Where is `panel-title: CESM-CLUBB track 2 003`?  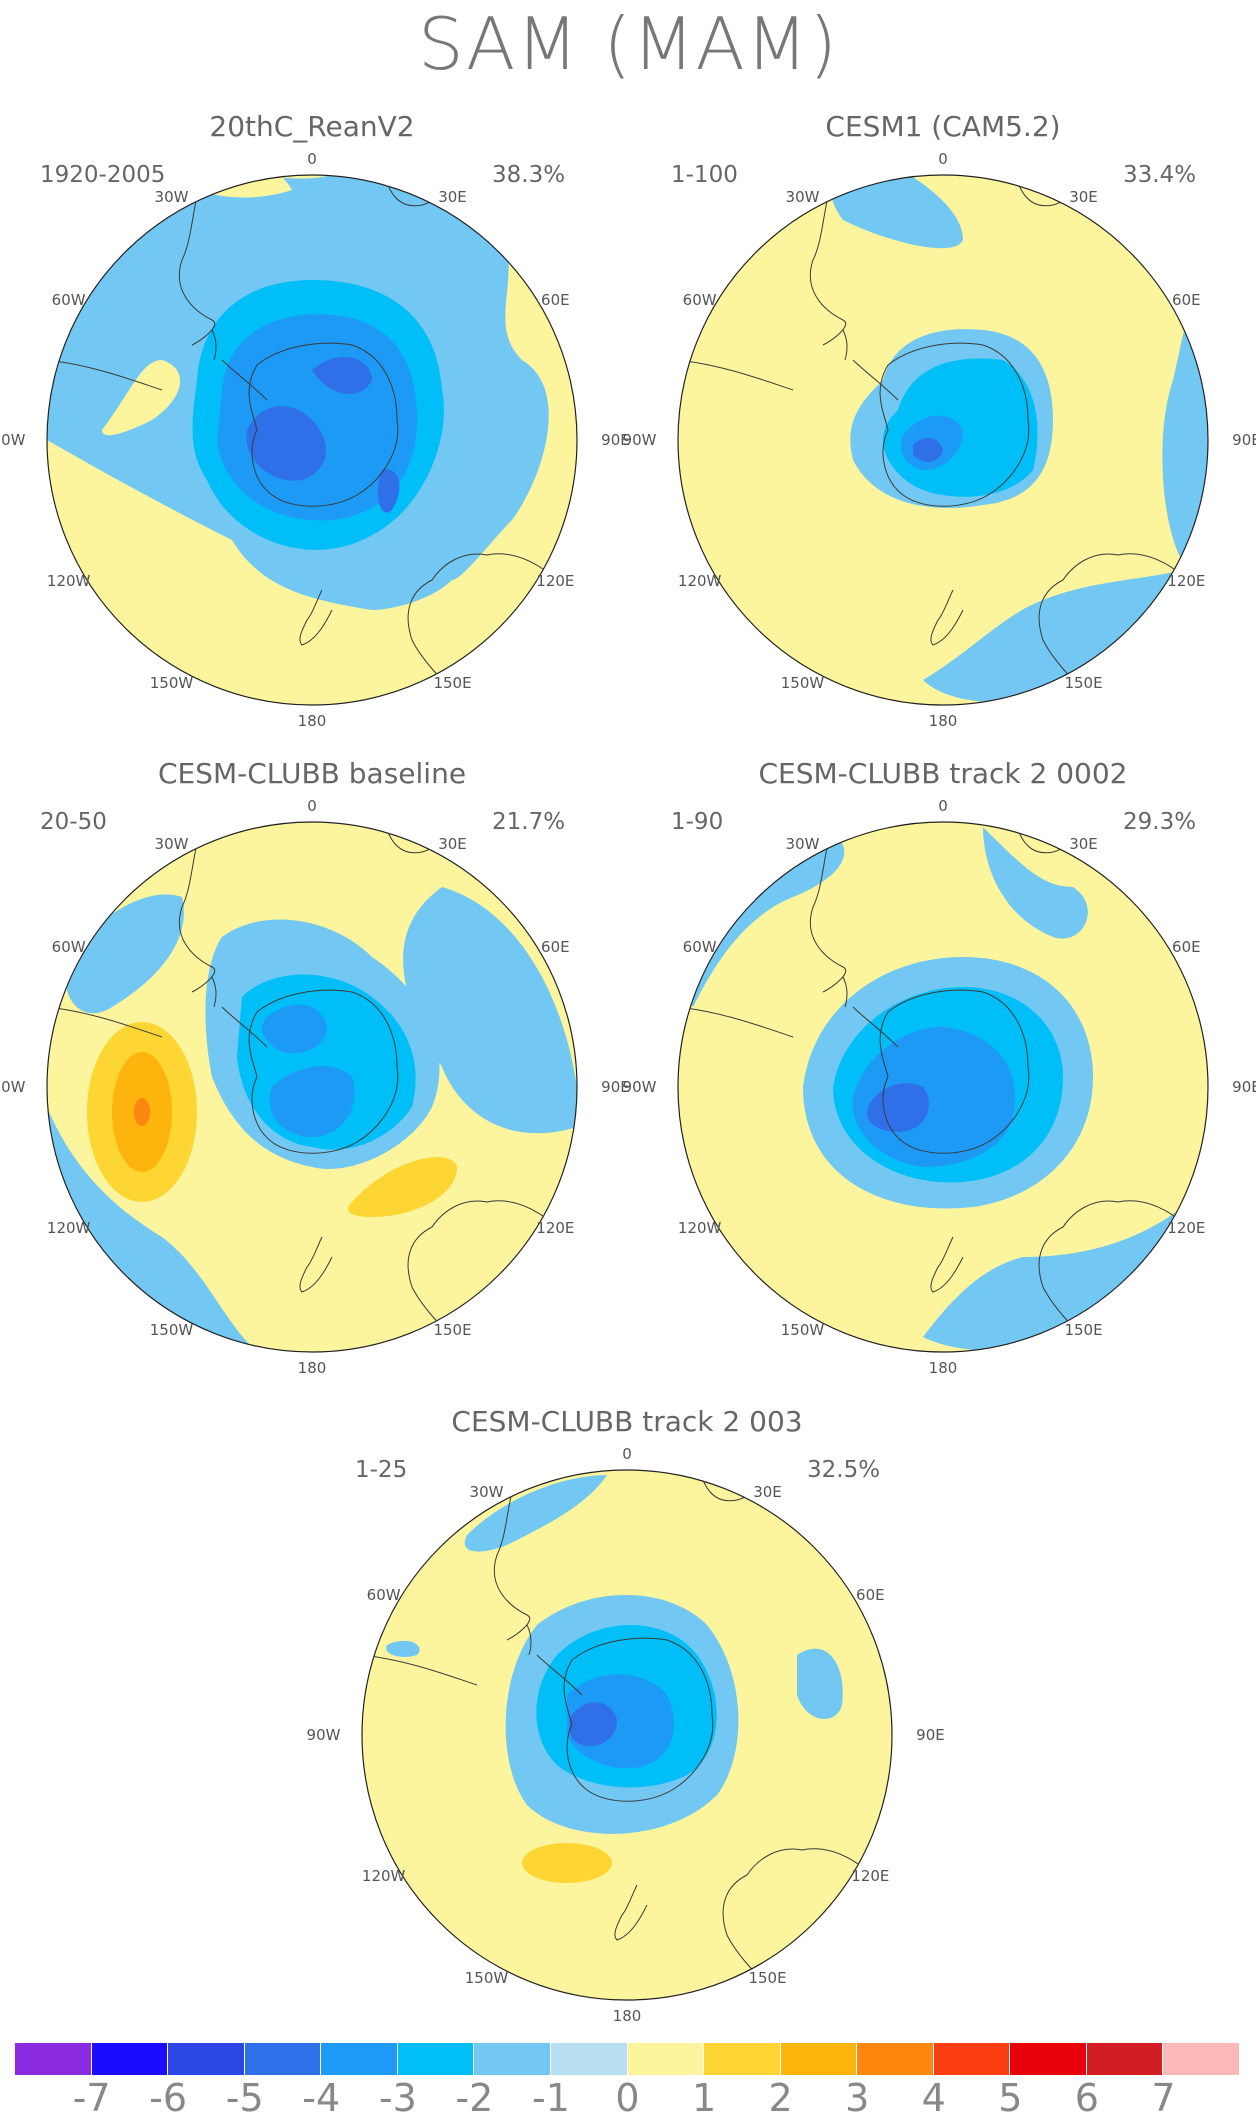
panel-title: CESM-CLUBB track 2 003 is located at coordinates (627, 1421).